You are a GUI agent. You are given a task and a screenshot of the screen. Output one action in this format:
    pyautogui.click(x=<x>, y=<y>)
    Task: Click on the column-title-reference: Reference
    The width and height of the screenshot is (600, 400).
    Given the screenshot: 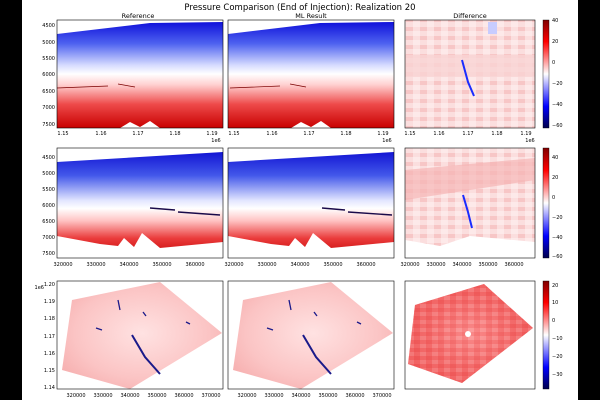 What is the action you would take?
    pyautogui.click(x=138, y=16)
    